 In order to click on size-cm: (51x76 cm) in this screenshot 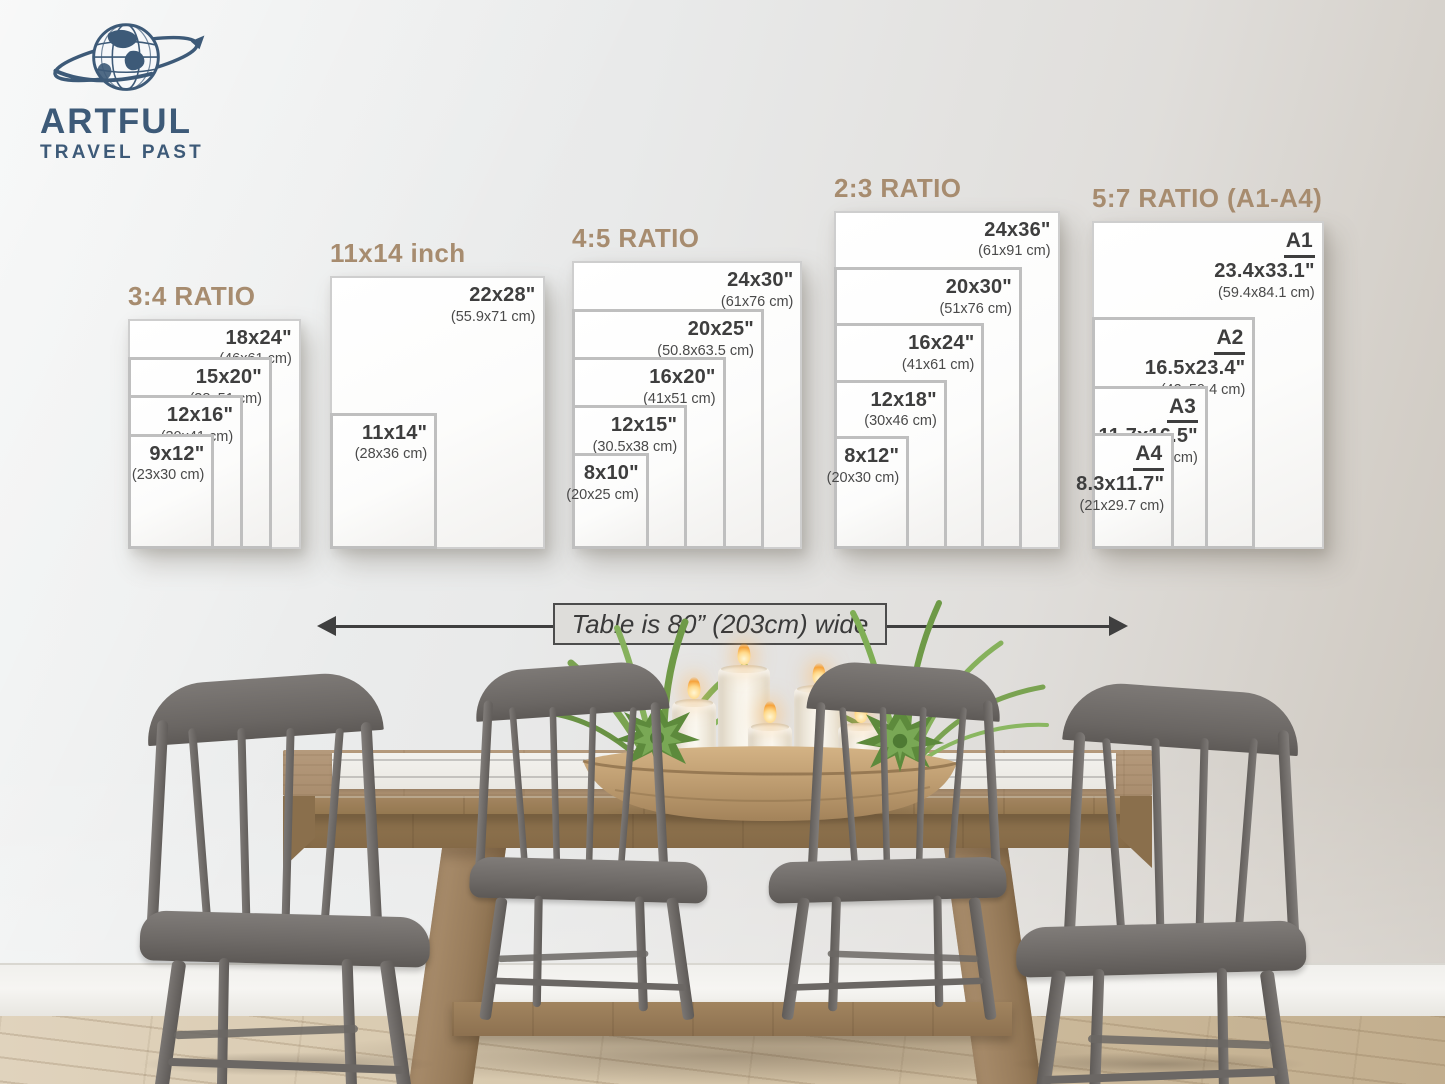, I will do `click(975, 308)`.